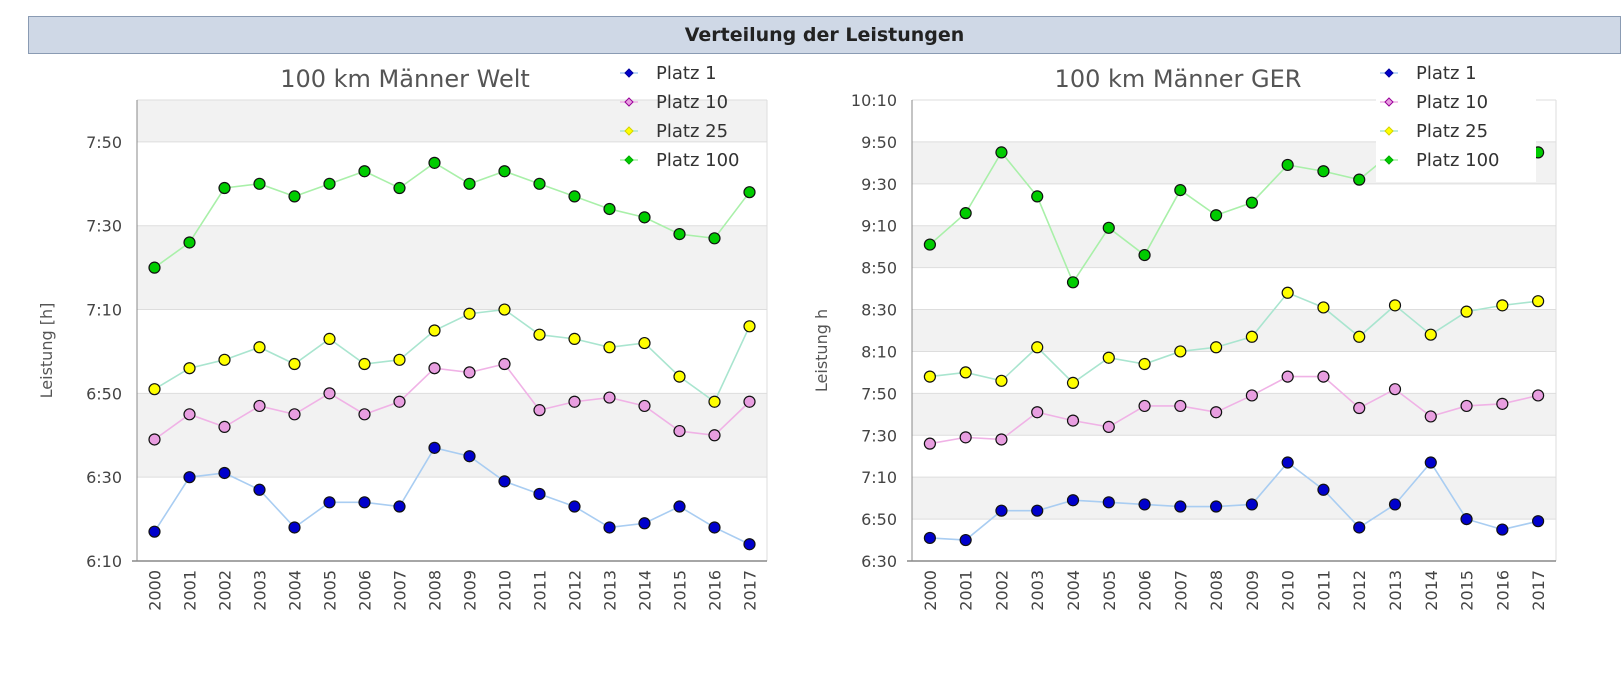  I want to click on x-tick-label: 2006, so click(1145, 590).